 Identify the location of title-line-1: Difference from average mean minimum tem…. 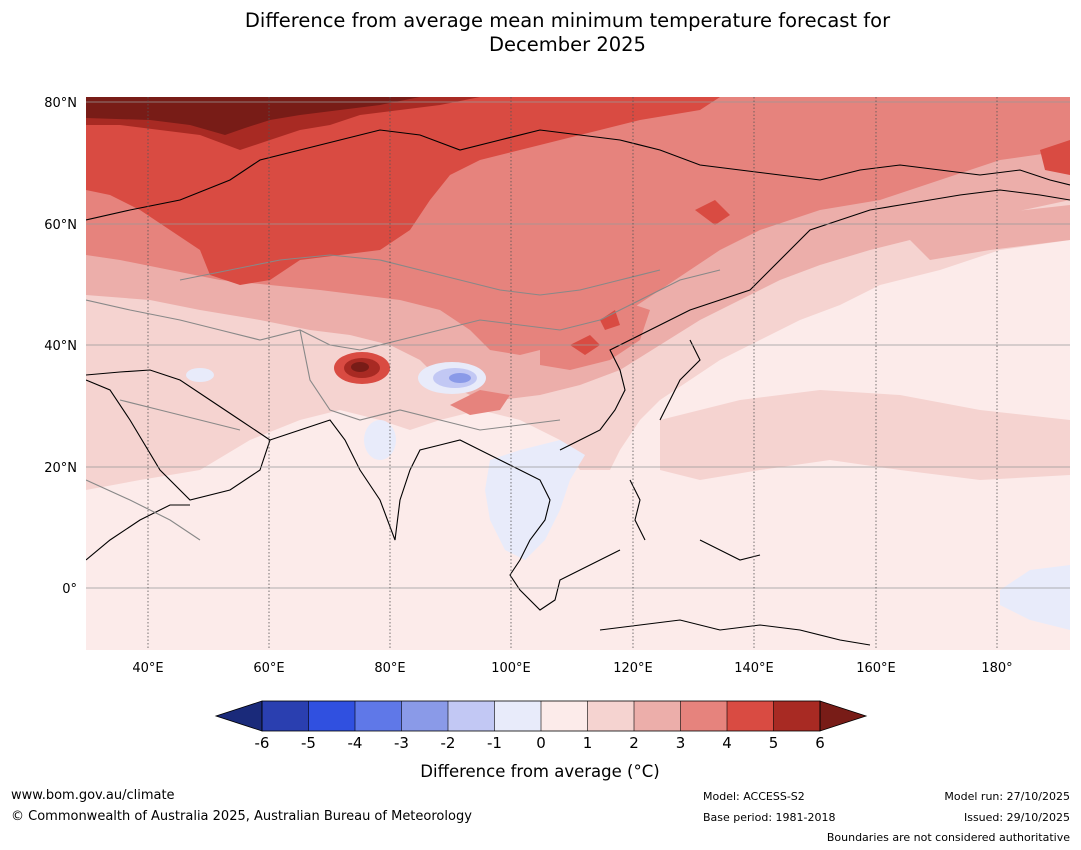
(567, 20).